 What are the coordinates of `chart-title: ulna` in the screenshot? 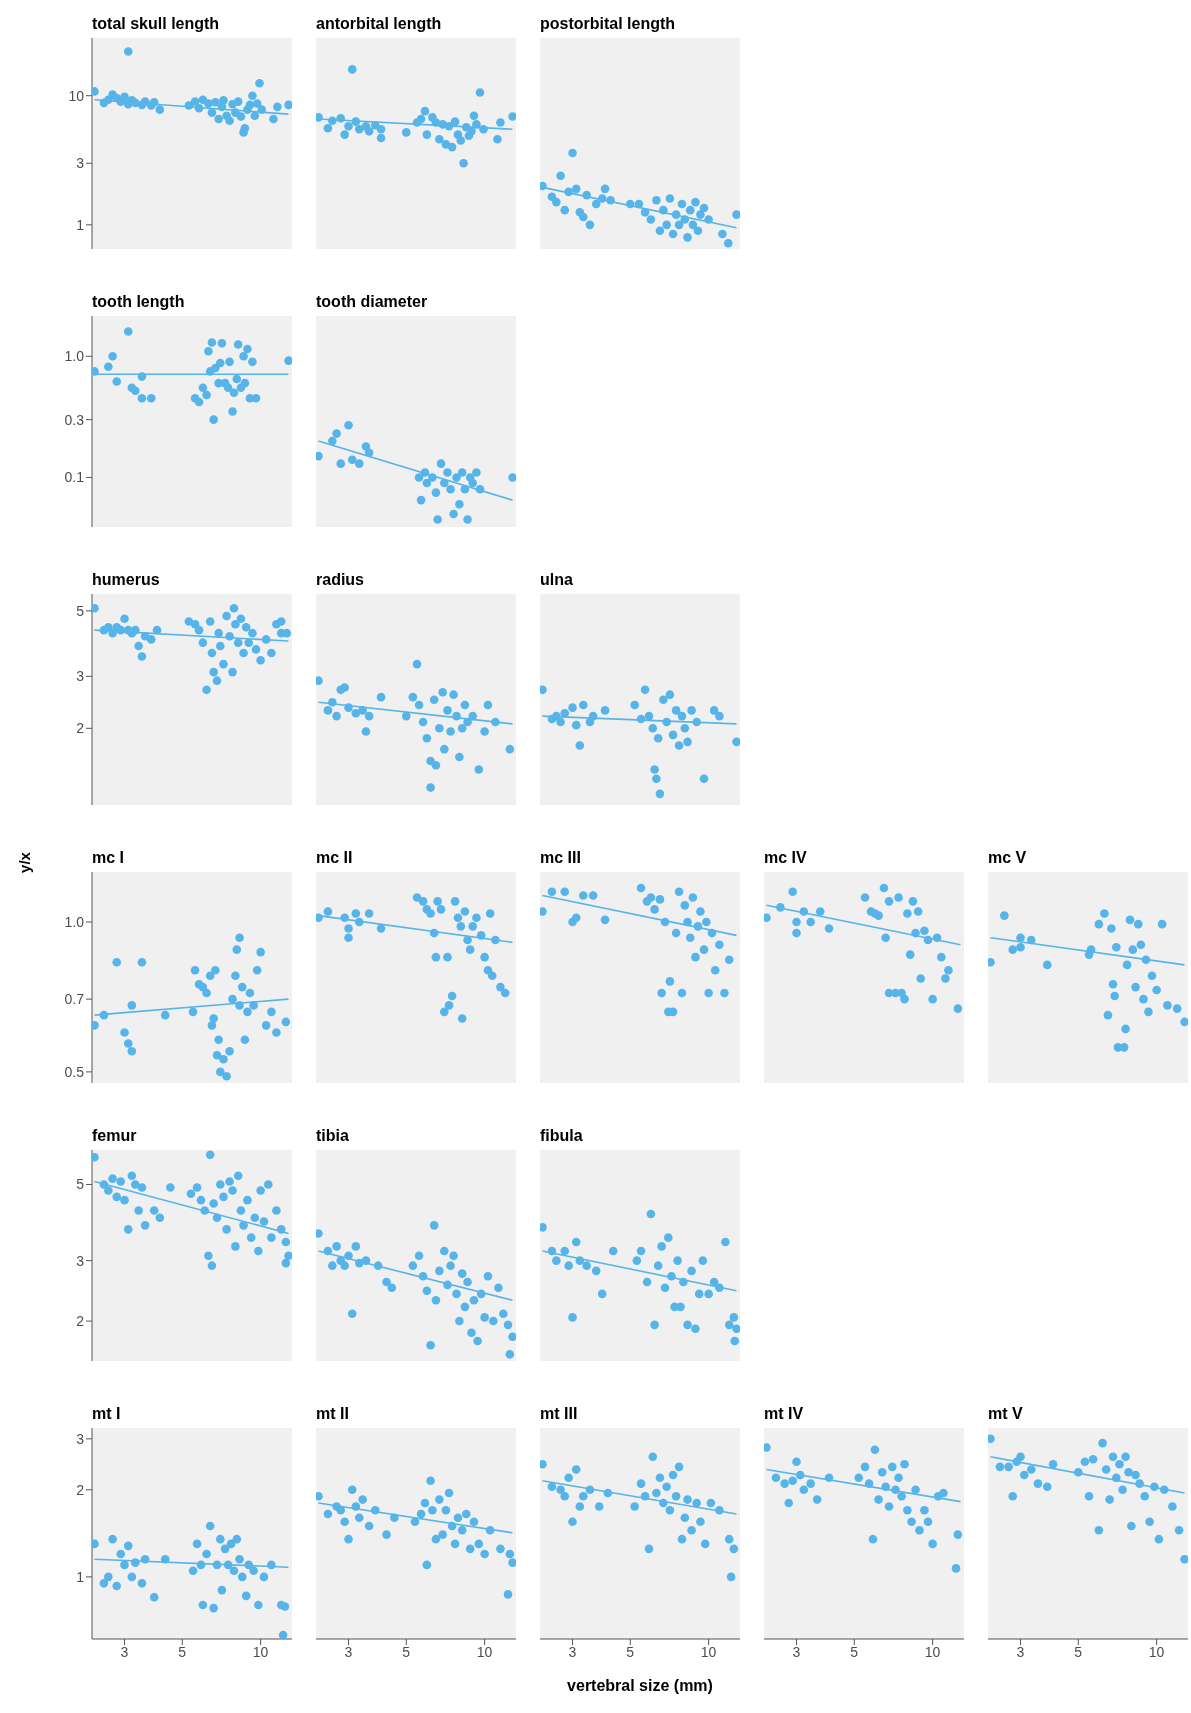 It's located at (557, 580).